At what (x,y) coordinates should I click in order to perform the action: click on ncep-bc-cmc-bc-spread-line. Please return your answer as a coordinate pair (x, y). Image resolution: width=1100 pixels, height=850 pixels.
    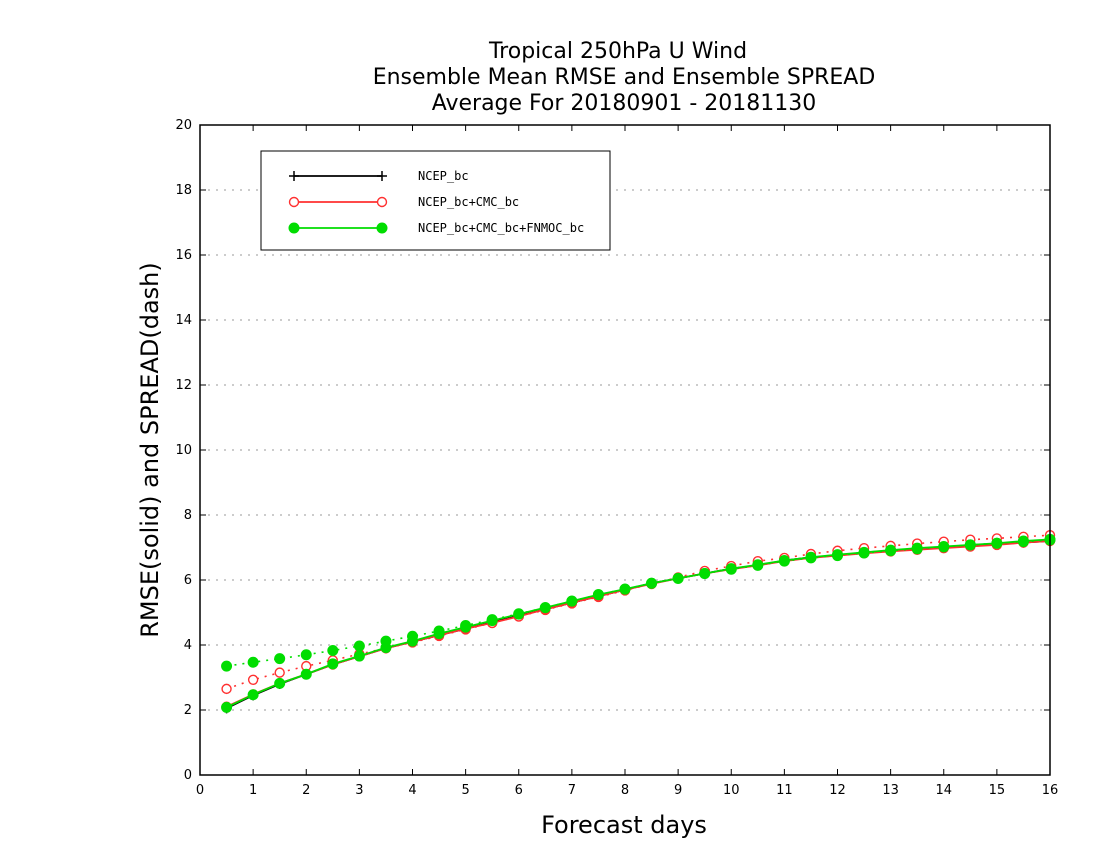
    Looking at the image, I should click on (638, 612).